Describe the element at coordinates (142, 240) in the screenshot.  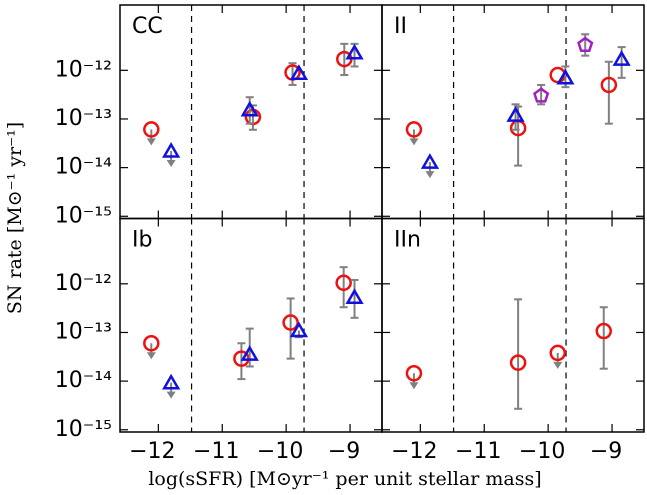
I see `panel-title: Ib` at that location.